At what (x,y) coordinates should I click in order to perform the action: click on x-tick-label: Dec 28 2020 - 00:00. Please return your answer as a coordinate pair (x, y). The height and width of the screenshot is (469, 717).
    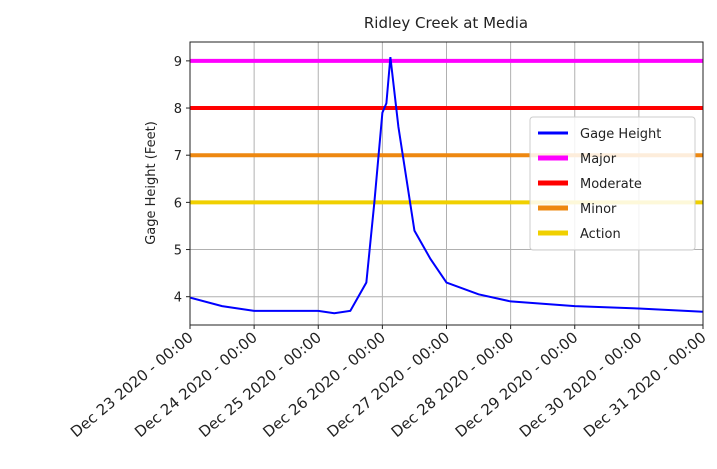
    Looking at the image, I should click on (453, 384).